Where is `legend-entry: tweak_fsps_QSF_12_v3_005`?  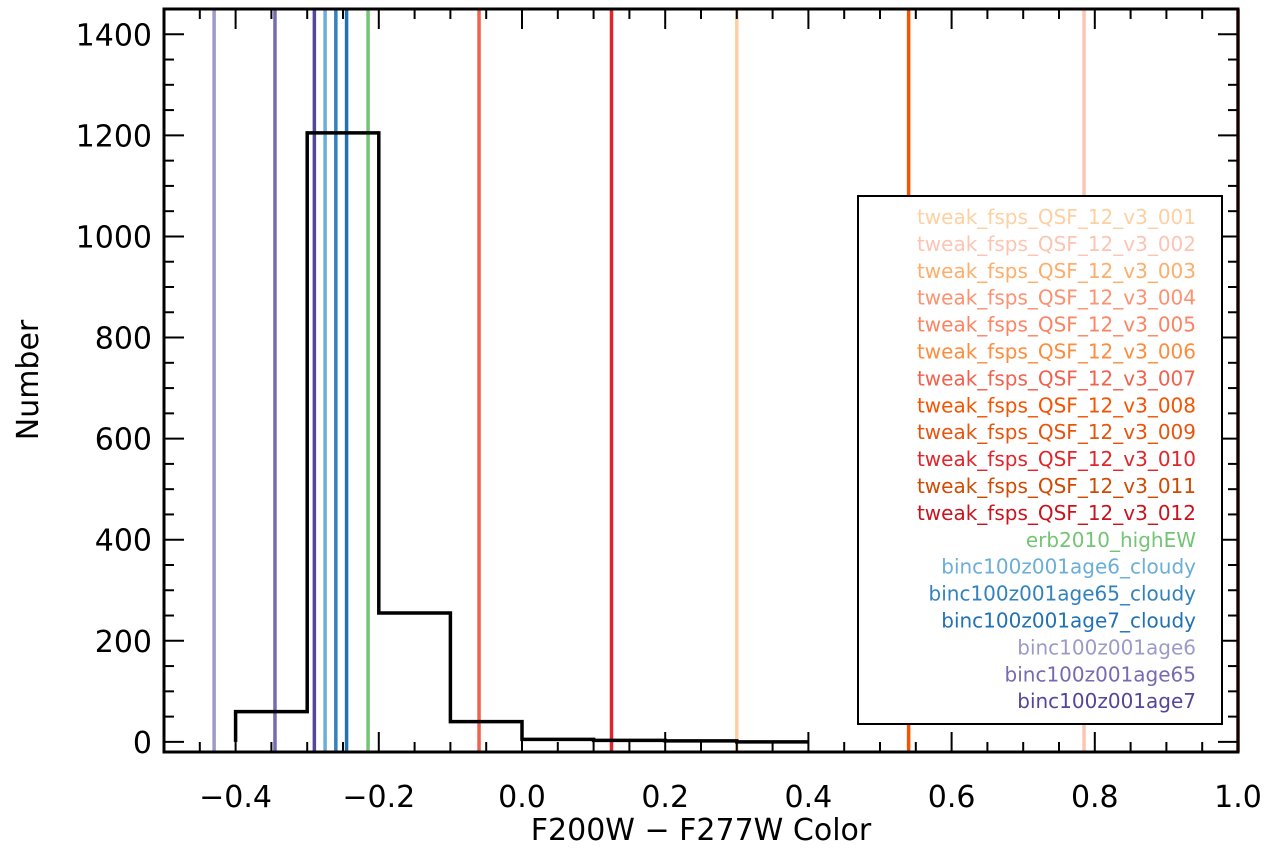
legend-entry: tweak_fsps_QSF_12_v3_005 is located at coordinates (1056, 325).